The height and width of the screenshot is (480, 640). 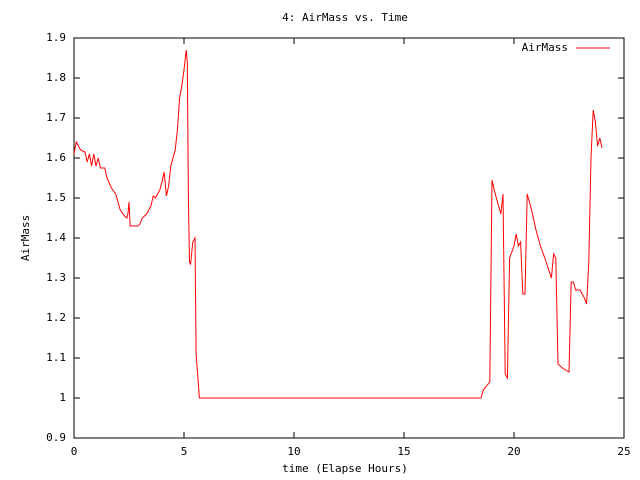 I want to click on y-tick-label: 1.7, so click(x=56, y=117).